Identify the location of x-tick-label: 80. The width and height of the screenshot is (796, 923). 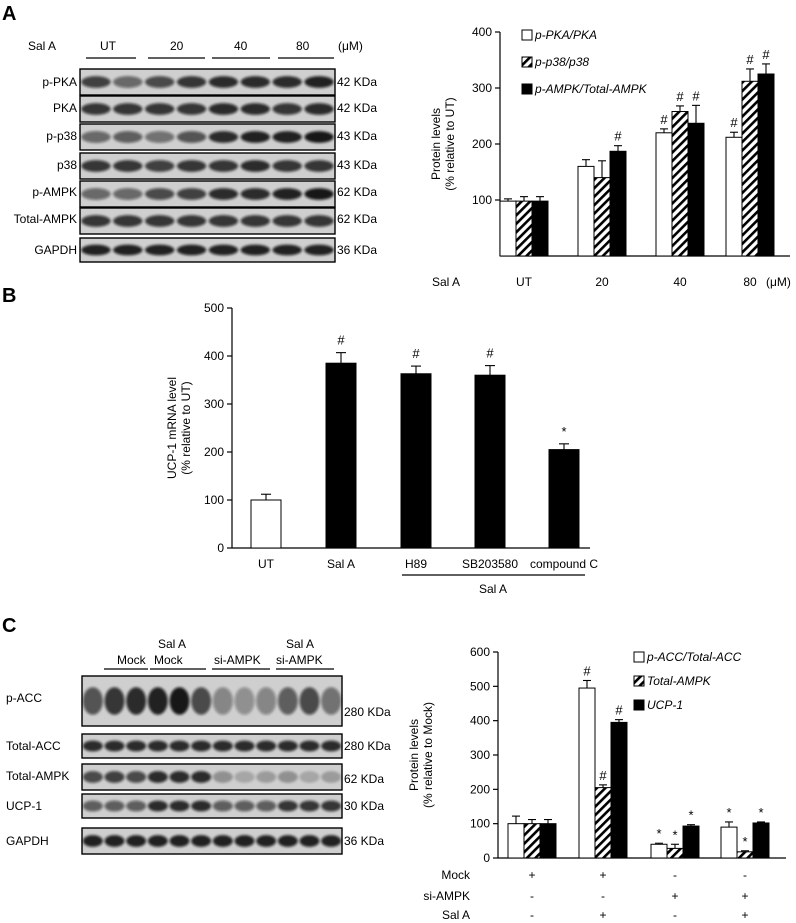
(750, 282).